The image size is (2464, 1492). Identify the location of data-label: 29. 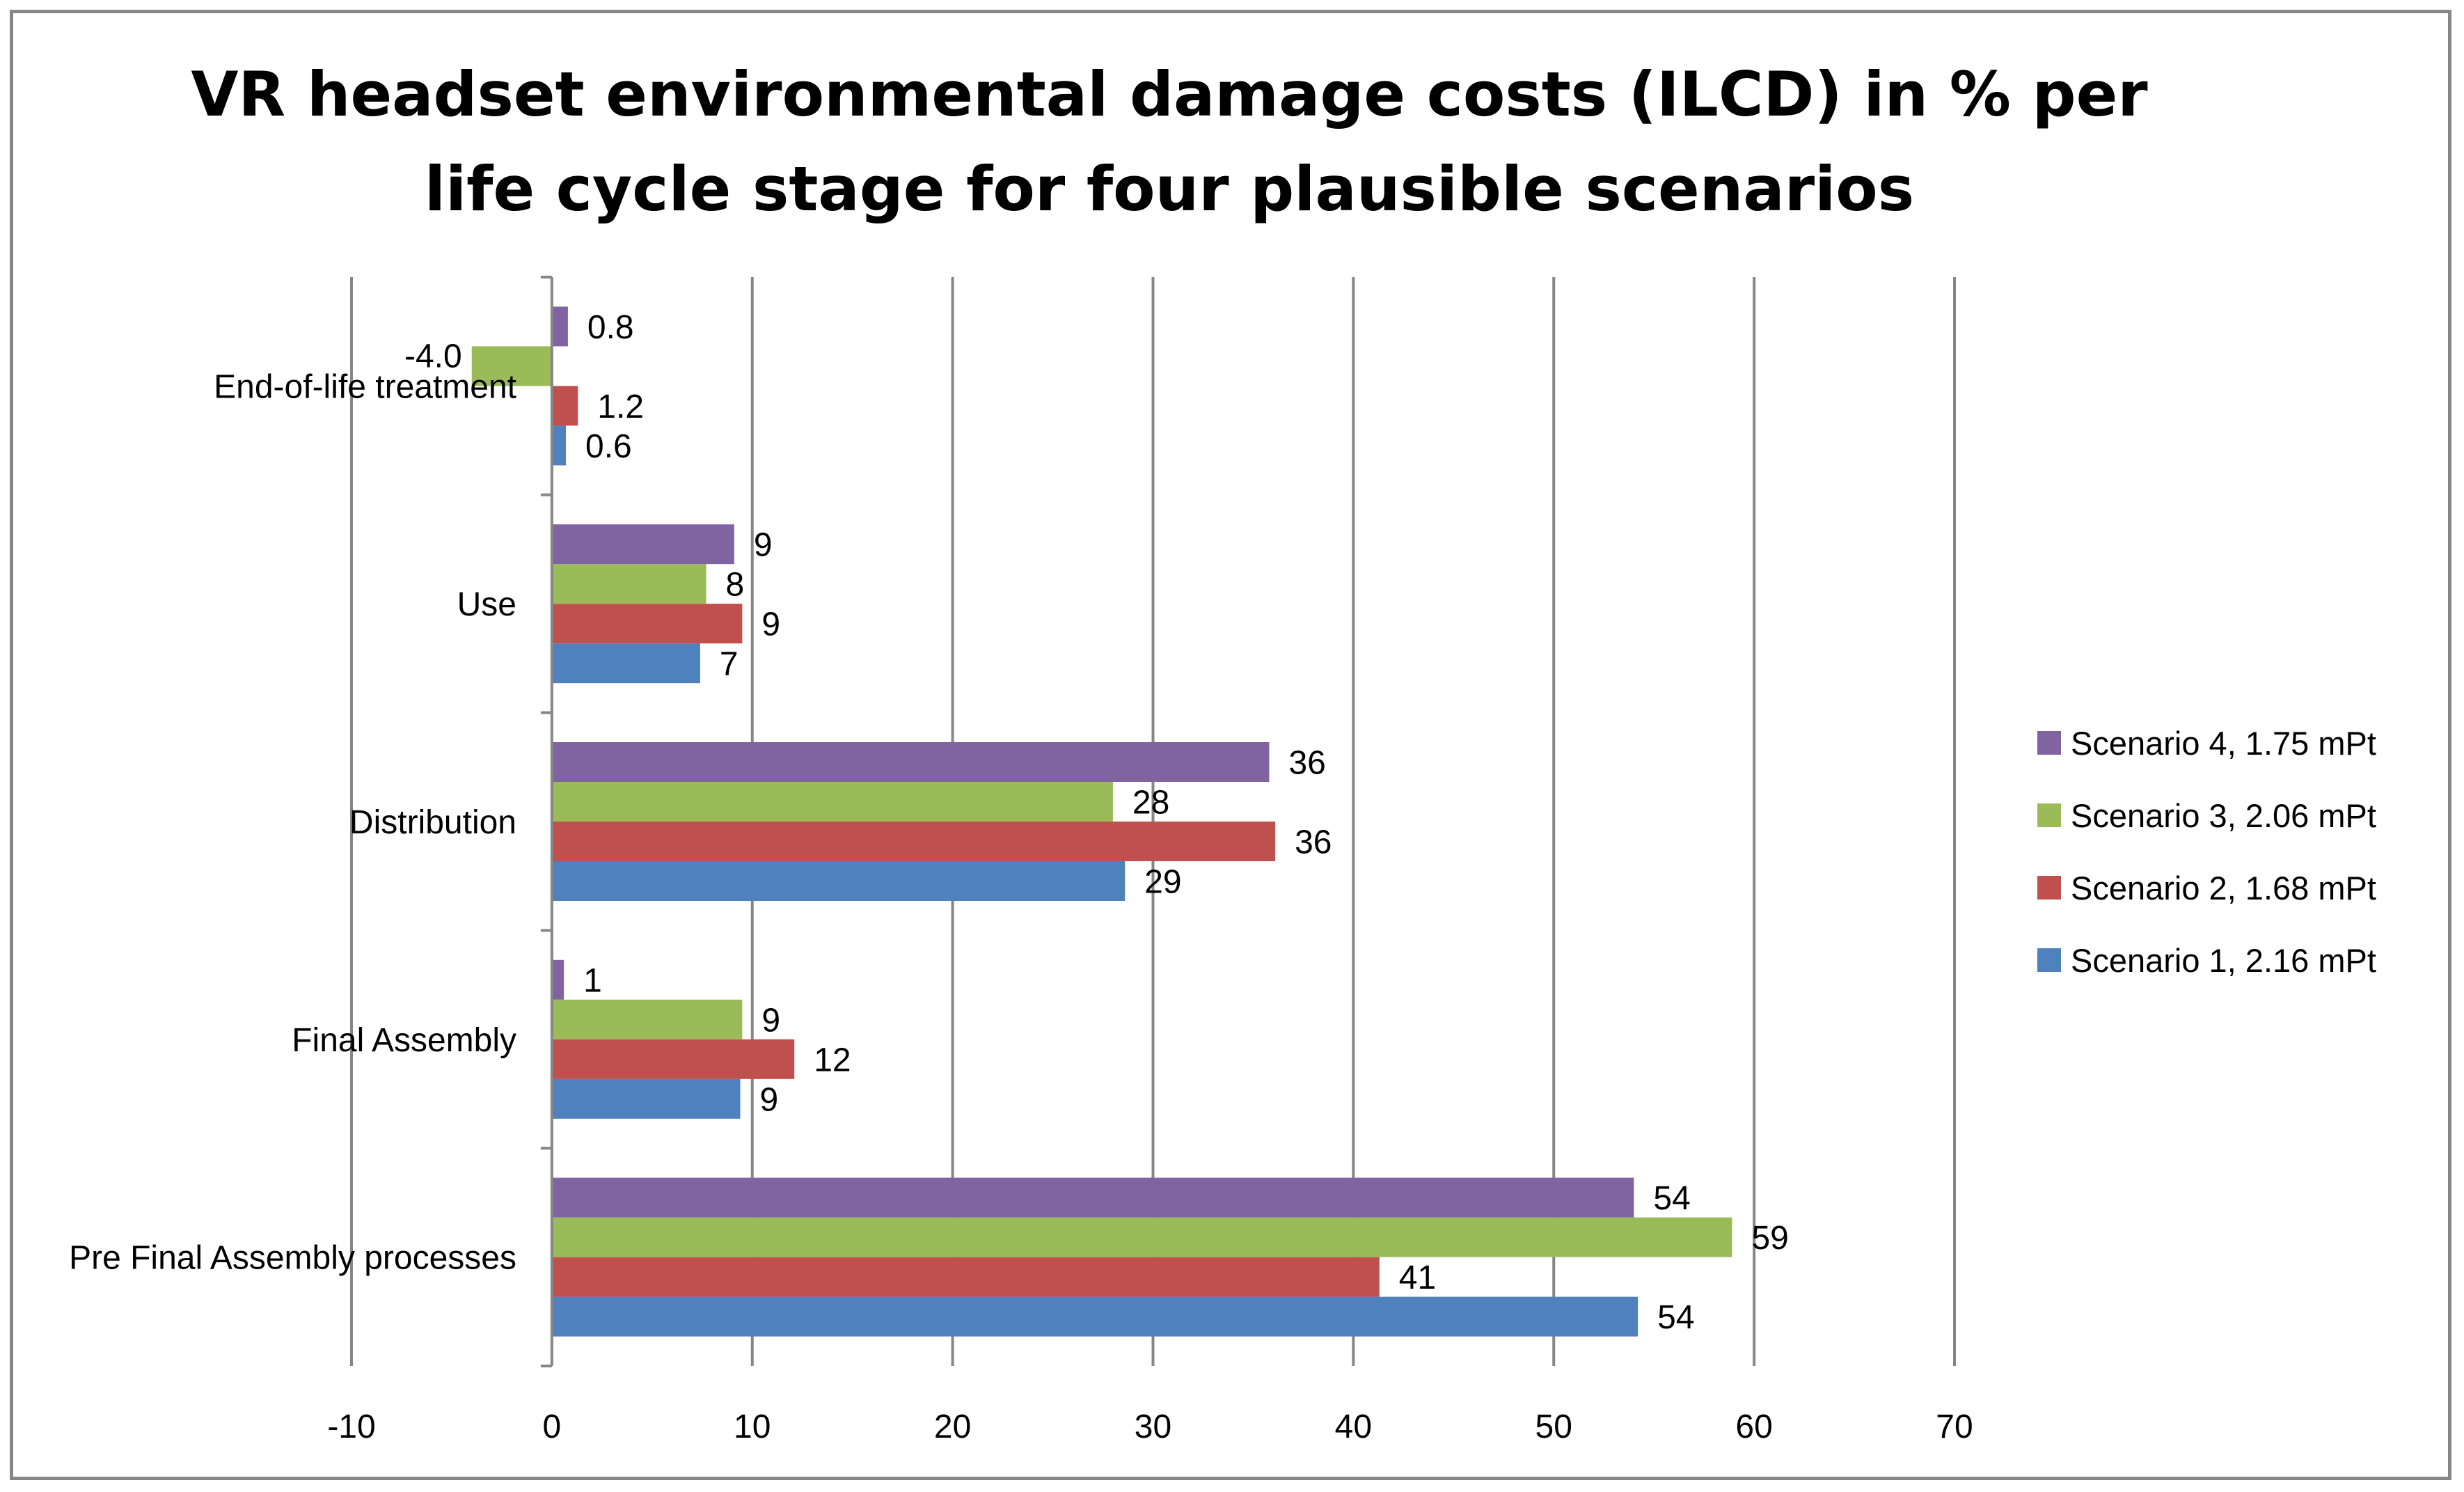
(1163, 883).